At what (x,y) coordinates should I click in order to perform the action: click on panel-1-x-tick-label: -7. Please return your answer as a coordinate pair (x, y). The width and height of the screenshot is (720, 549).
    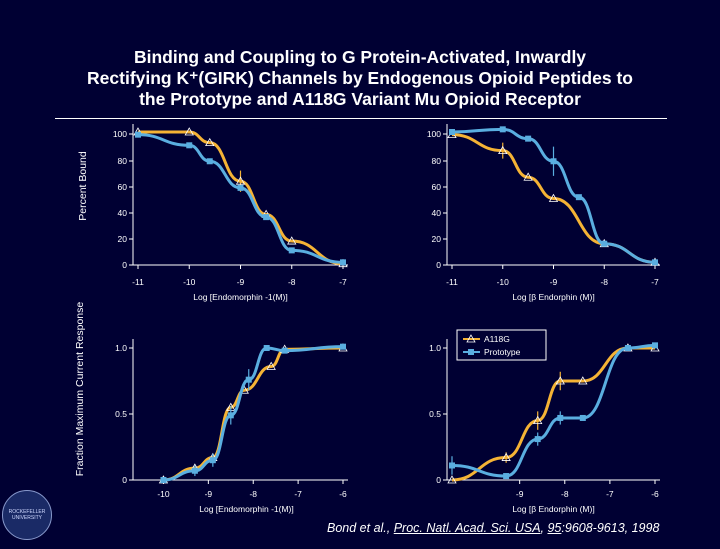
    Looking at the image, I should click on (343, 282).